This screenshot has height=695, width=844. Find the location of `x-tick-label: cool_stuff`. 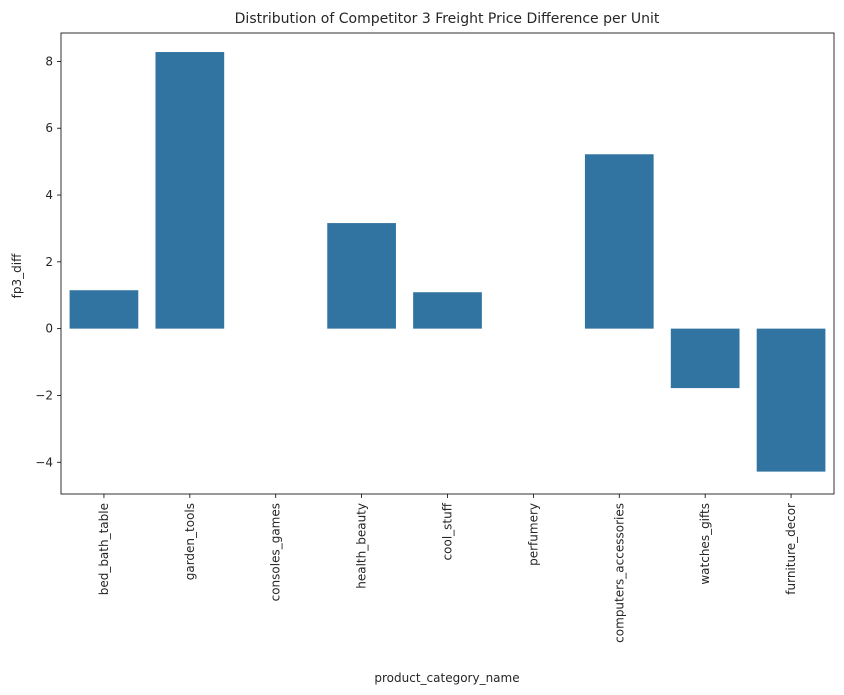

x-tick-label: cool_stuff is located at coordinates (448, 531).